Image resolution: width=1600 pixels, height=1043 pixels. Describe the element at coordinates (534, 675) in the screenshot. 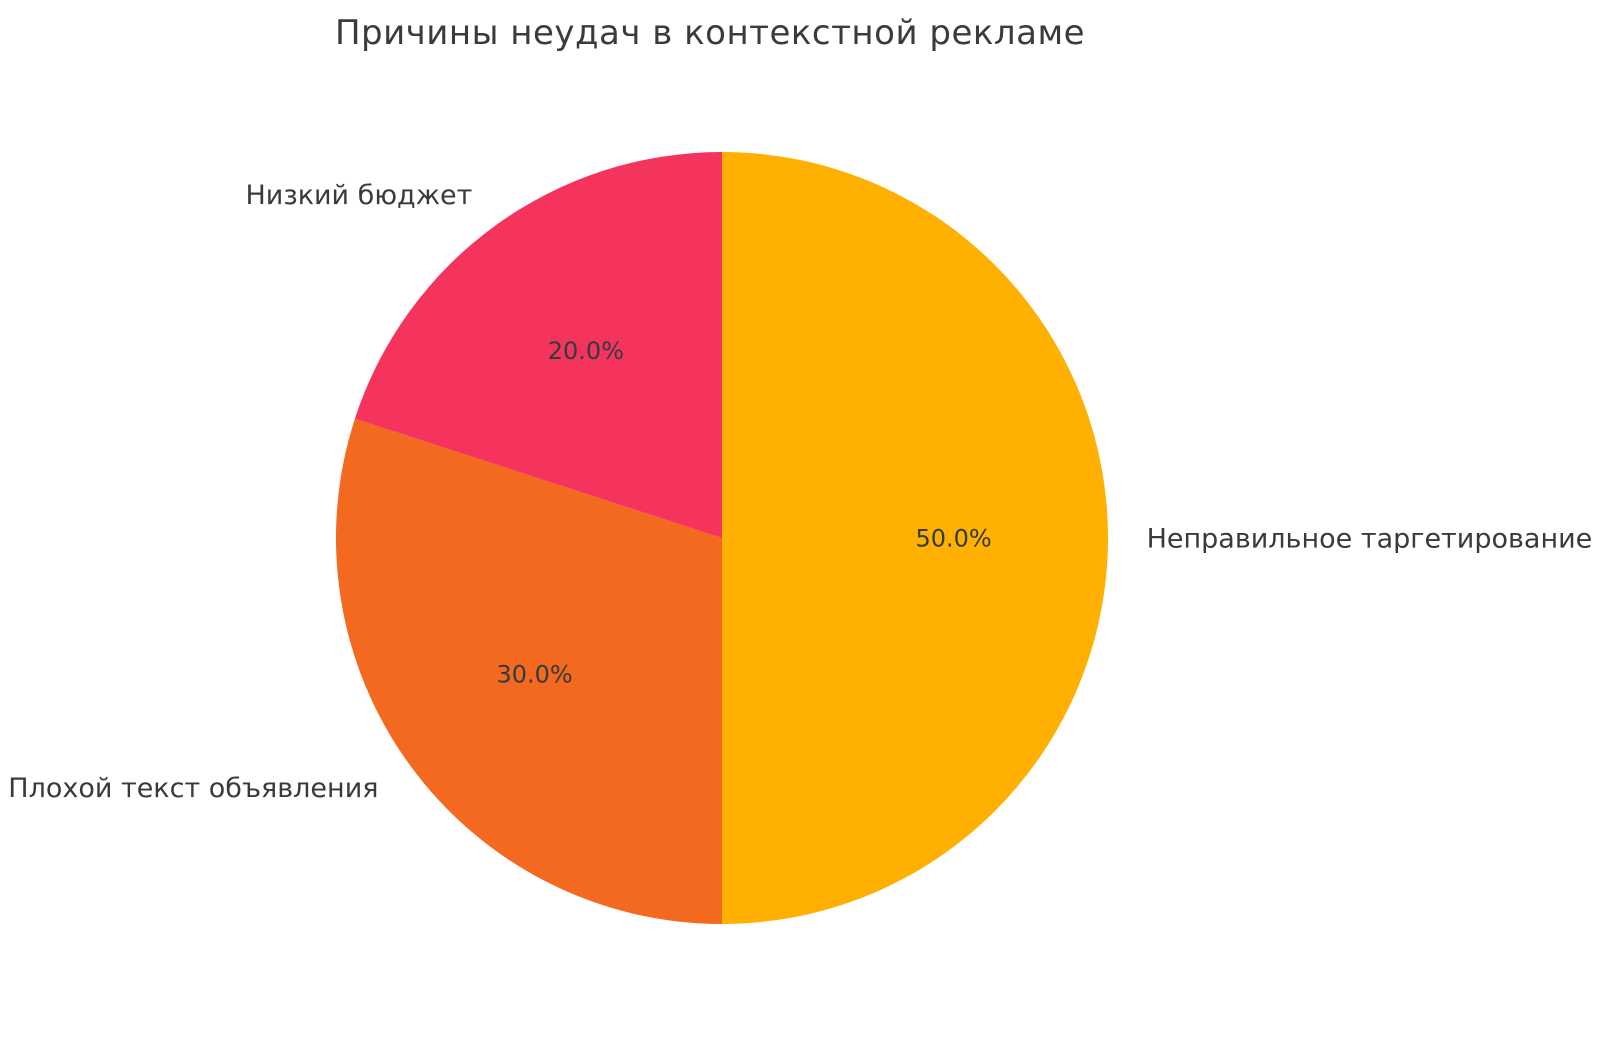

I see `percent-label-1: 30.0%` at that location.